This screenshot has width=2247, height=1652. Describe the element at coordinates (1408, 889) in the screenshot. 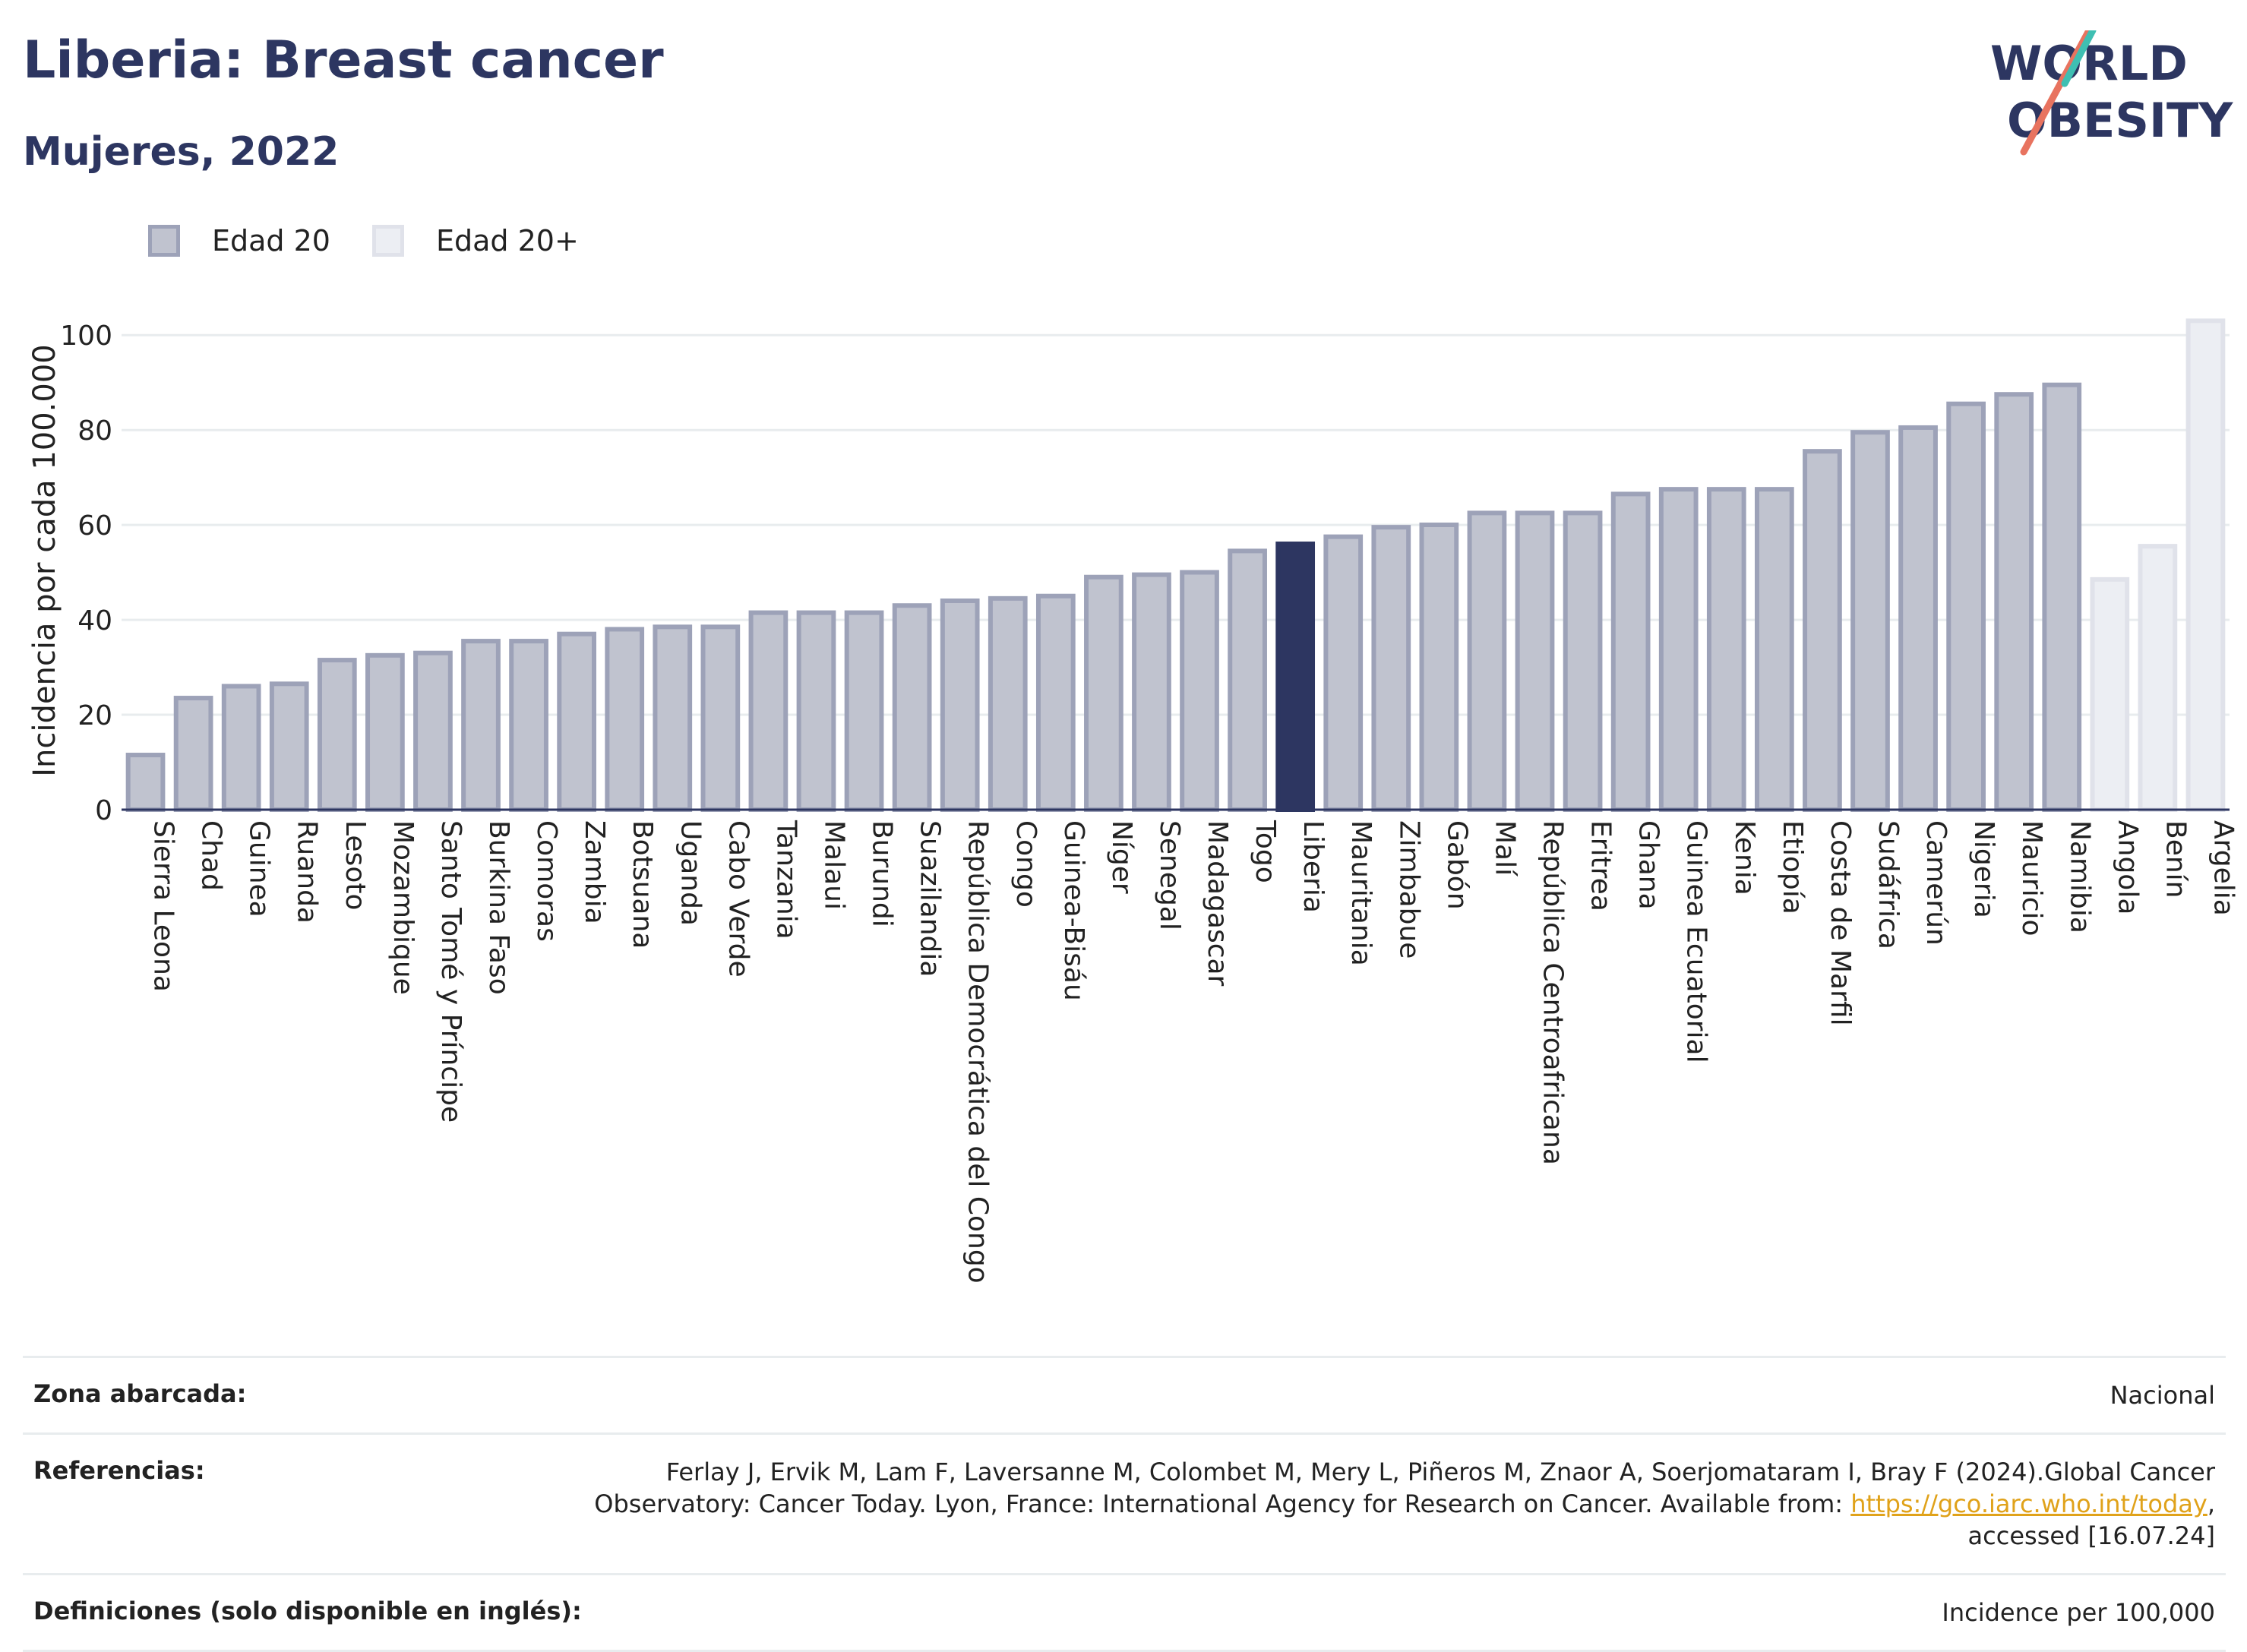

I see `x-tick-label: Zimbabue` at that location.